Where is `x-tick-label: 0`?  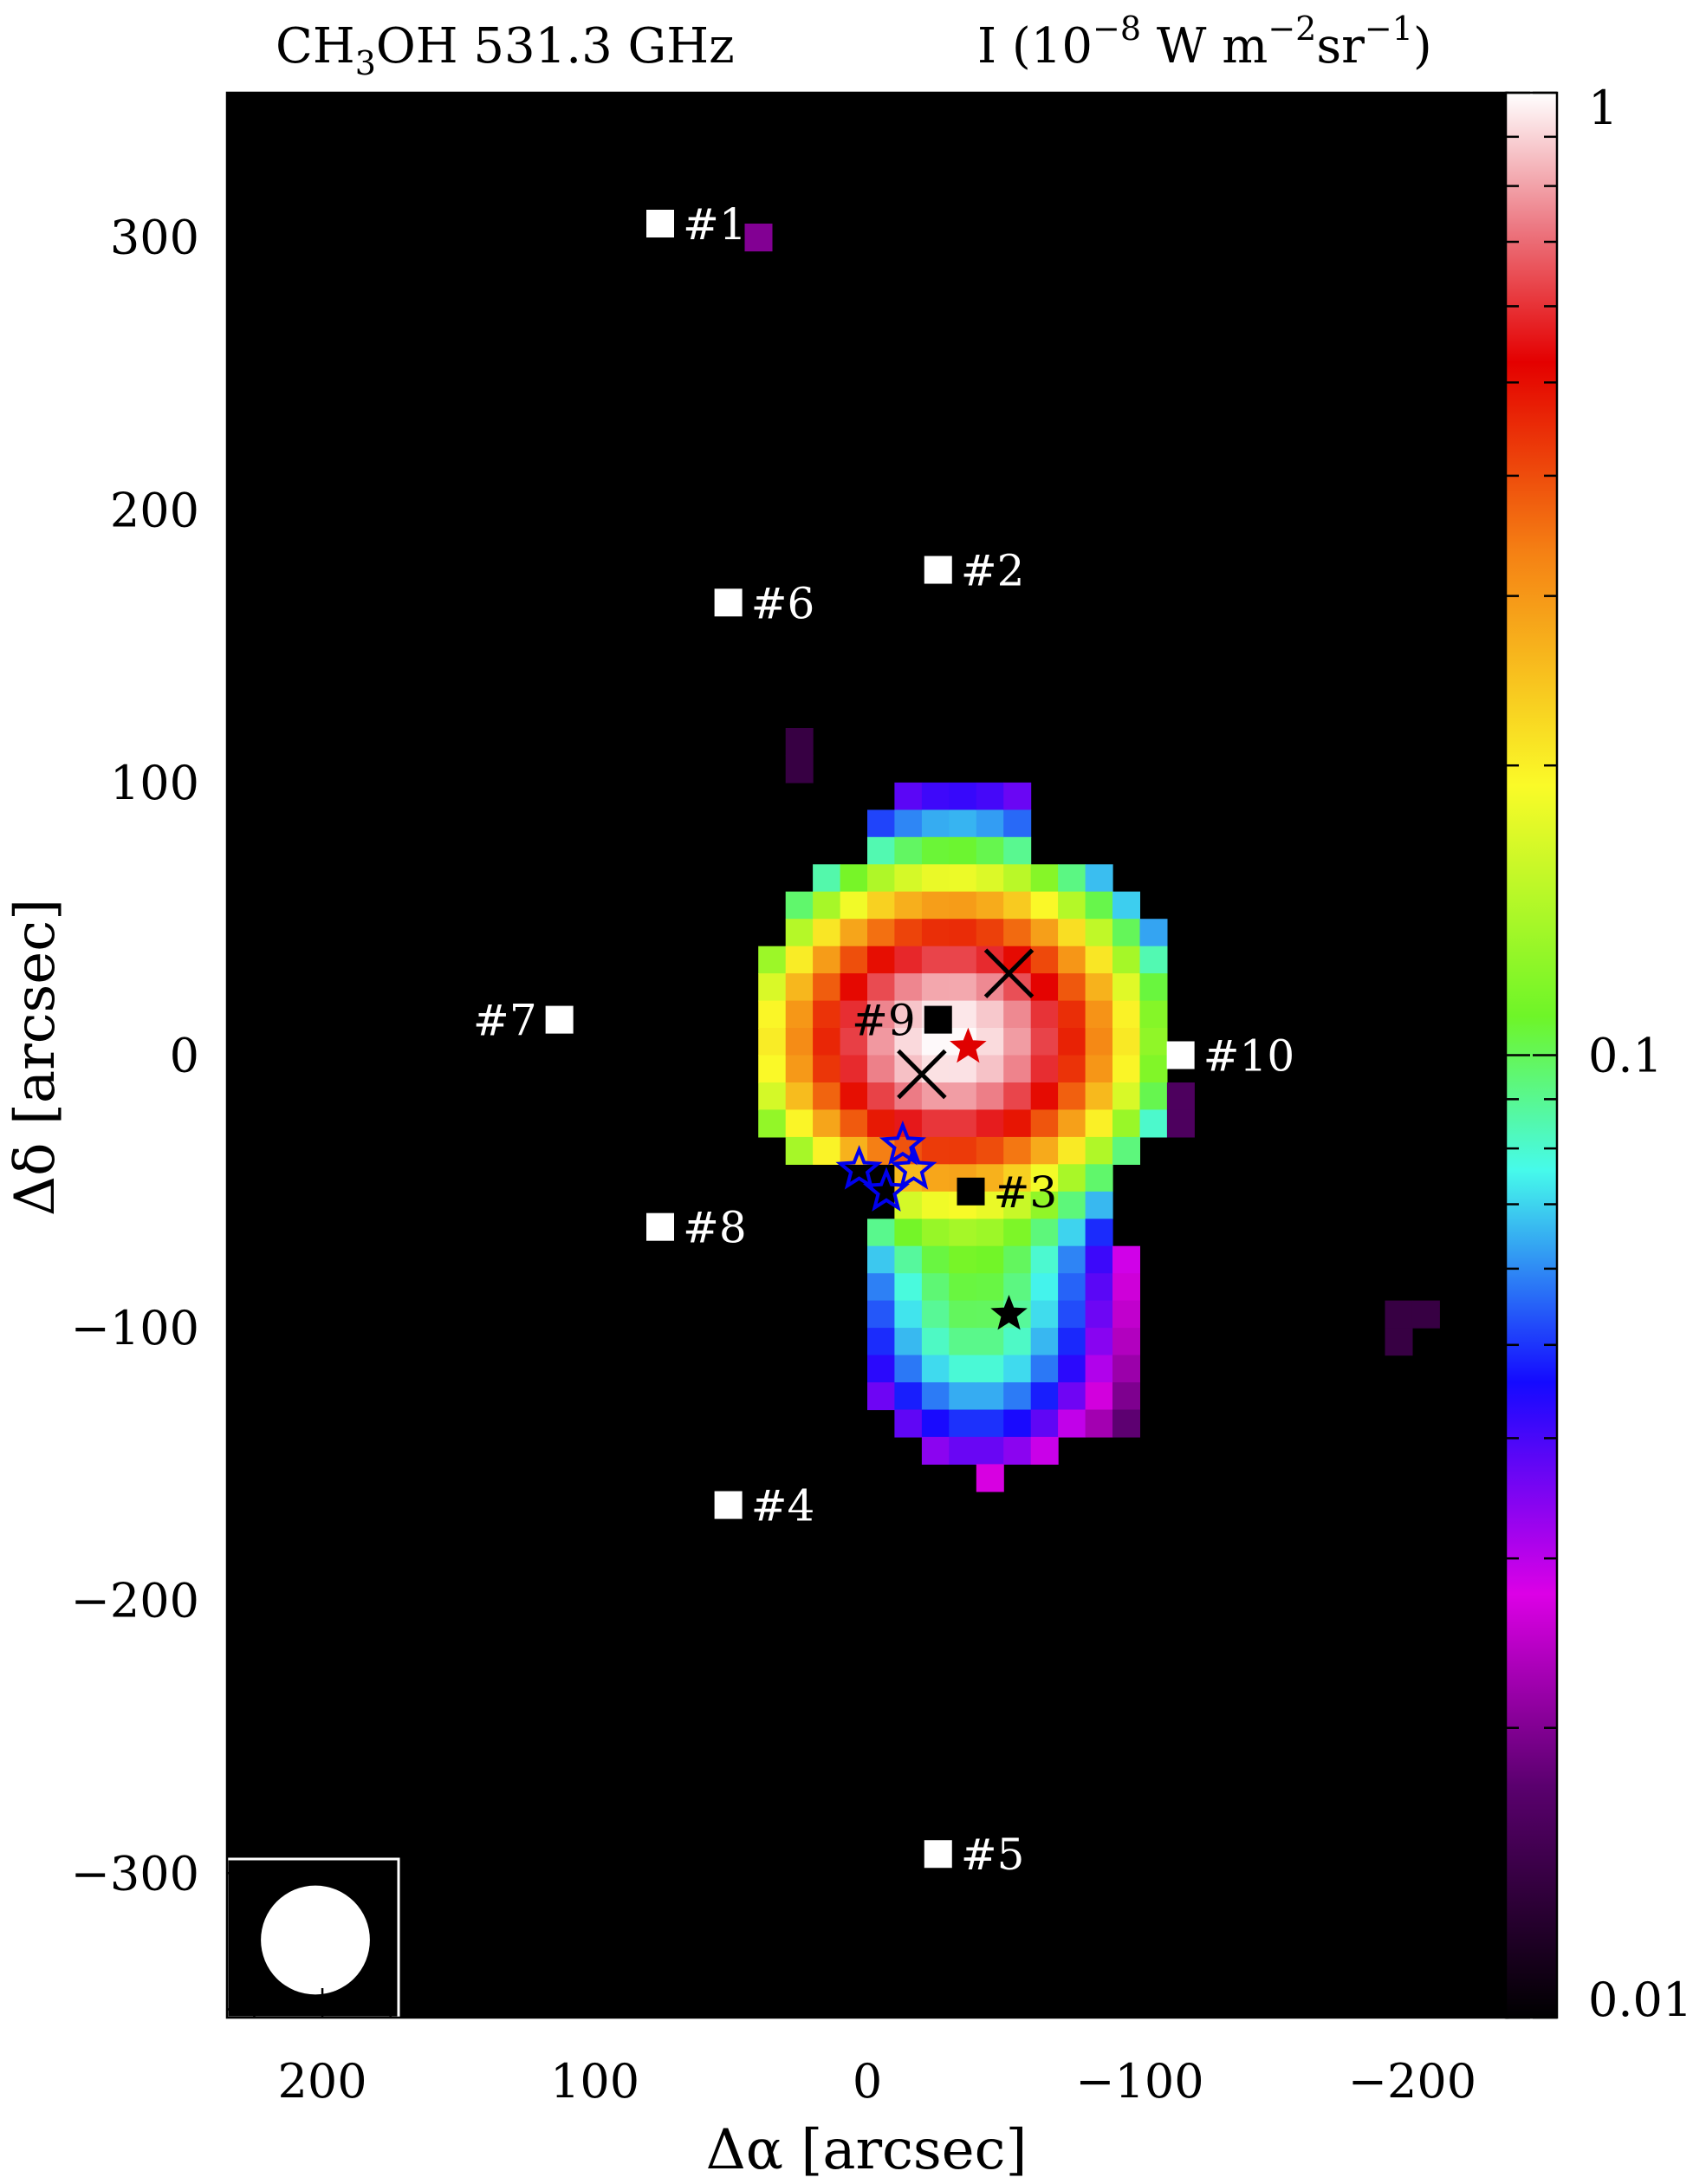 x-tick-label: 0 is located at coordinates (867, 2081).